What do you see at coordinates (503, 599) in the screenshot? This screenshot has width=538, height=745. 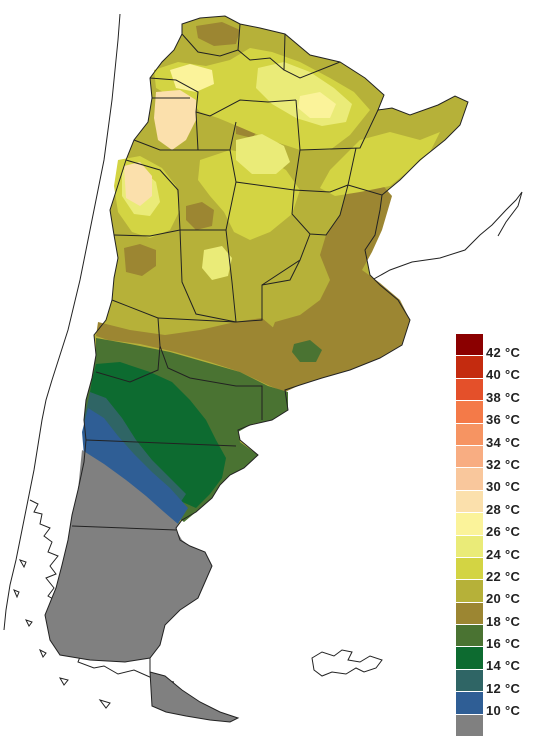 I see `legend-label: 20 °C` at bounding box center [503, 599].